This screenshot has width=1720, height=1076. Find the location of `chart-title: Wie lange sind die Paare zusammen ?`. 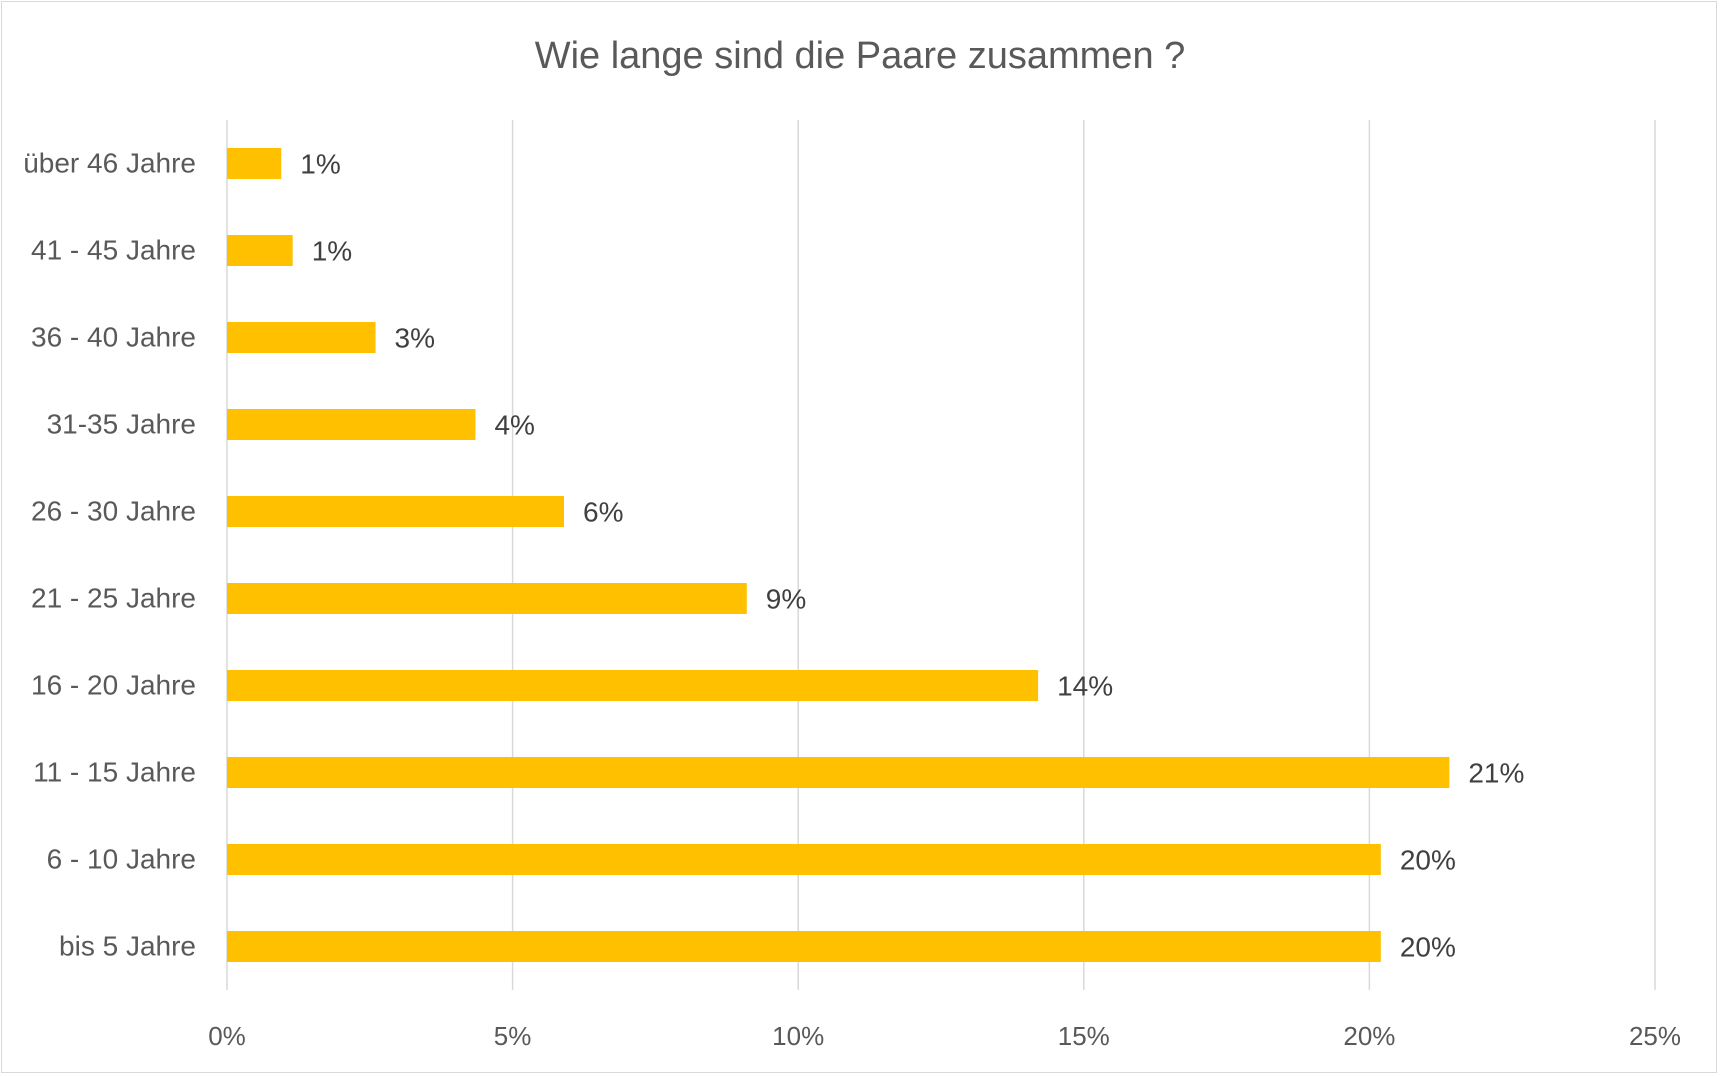

chart-title: Wie lange sind die Paare zusammen ? is located at coordinates (860, 56).